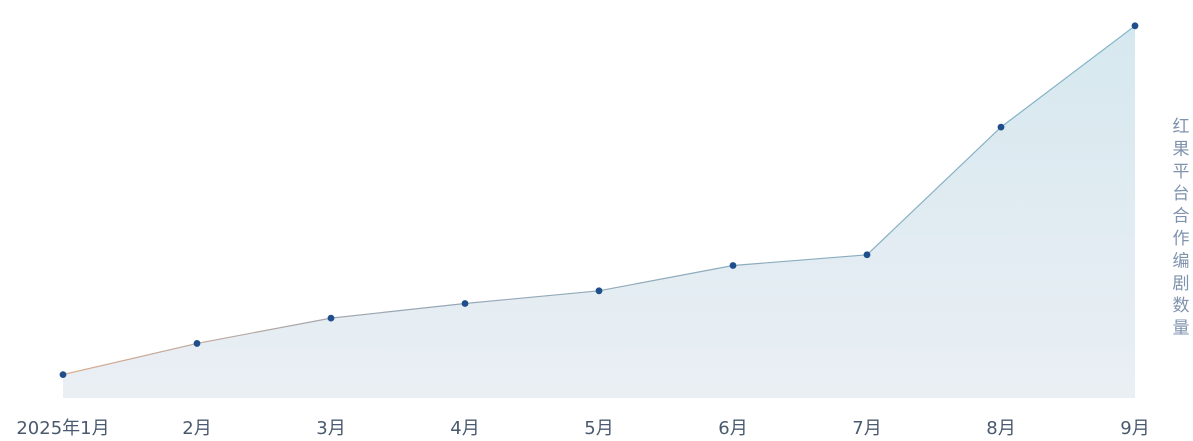 The width and height of the screenshot is (1193, 441). What do you see at coordinates (582, 428) in the screenshot?
I see `x-axis-ticks: 2025年1月 2月 3月 4月 5月 6月 7月 8月 9月` at bounding box center [582, 428].